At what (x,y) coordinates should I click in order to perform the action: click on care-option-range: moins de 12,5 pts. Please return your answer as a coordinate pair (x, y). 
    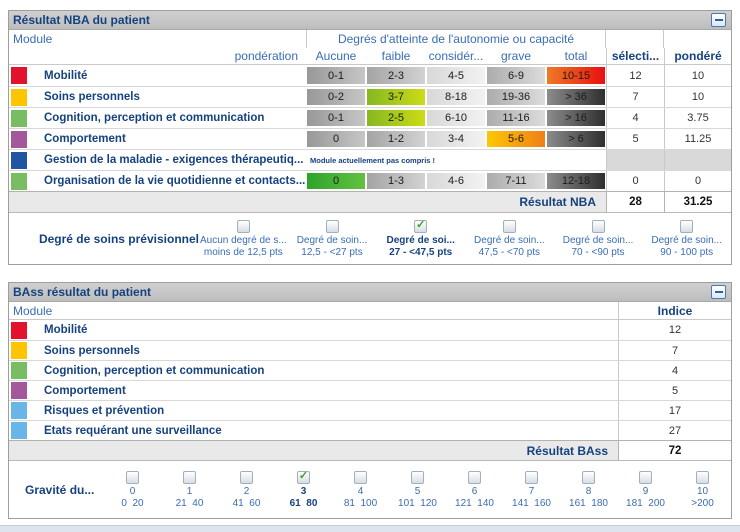
    Looking at the image, I should click on (243, 252).